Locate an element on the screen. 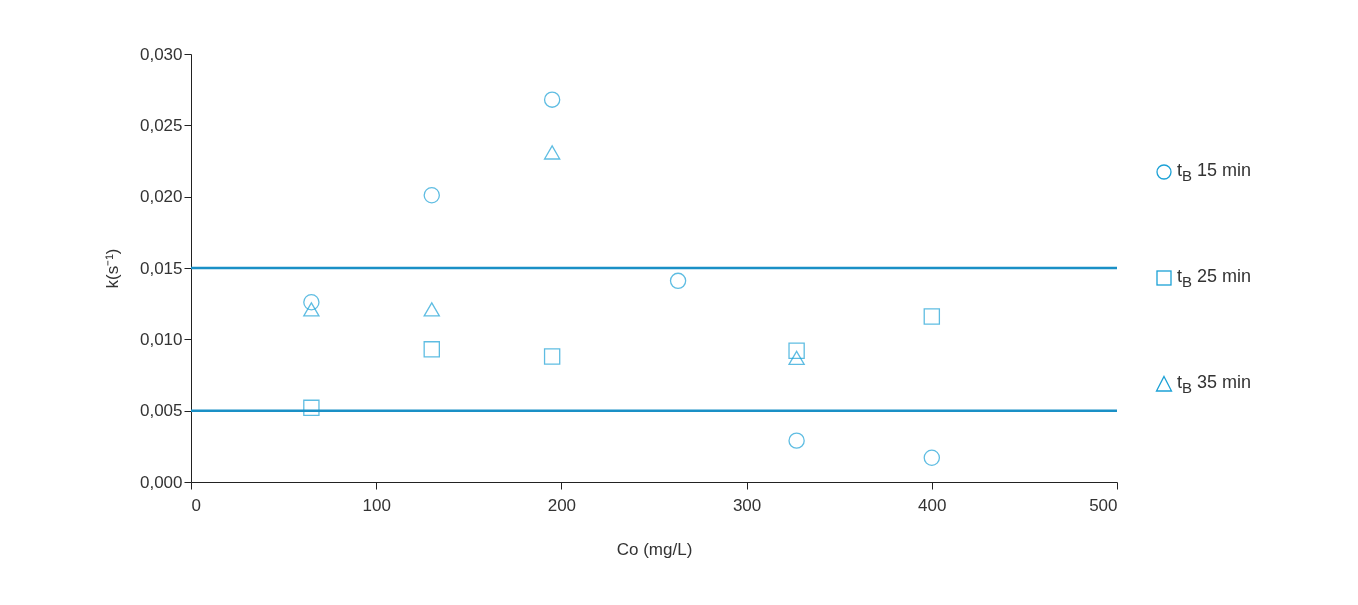  x-axis-title: Co (mg/L) is located at coordinates (654, 549).